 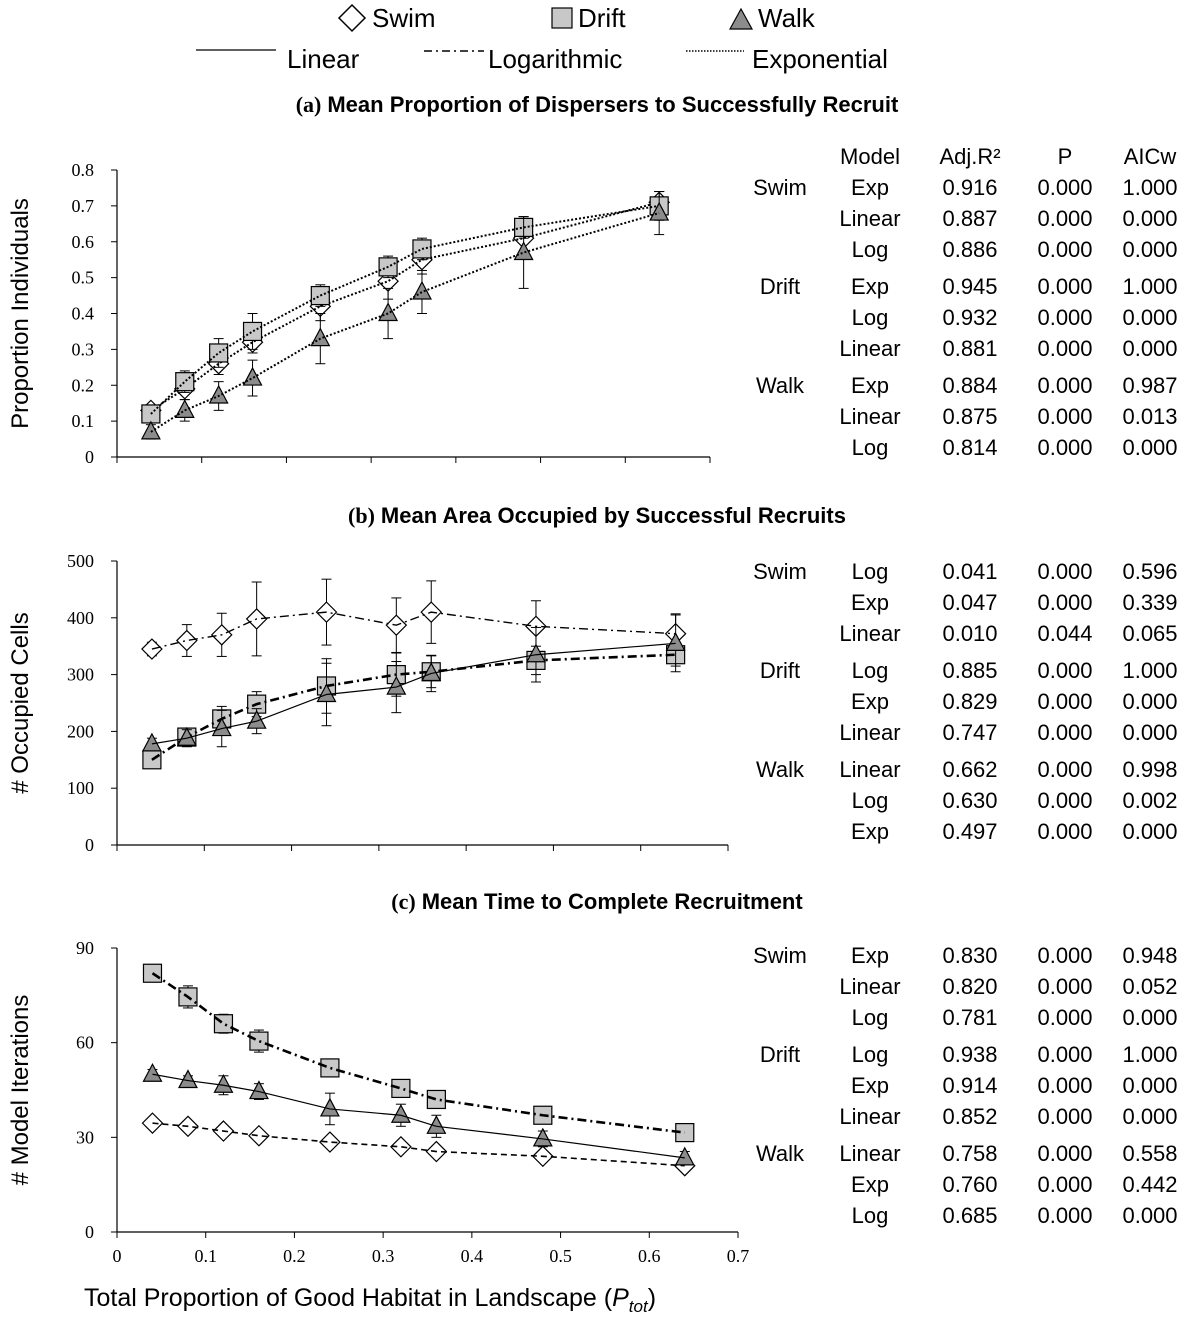 I want to click on stats-row: Log 0.932 0.000 0.000, so click(x=965, y=317).